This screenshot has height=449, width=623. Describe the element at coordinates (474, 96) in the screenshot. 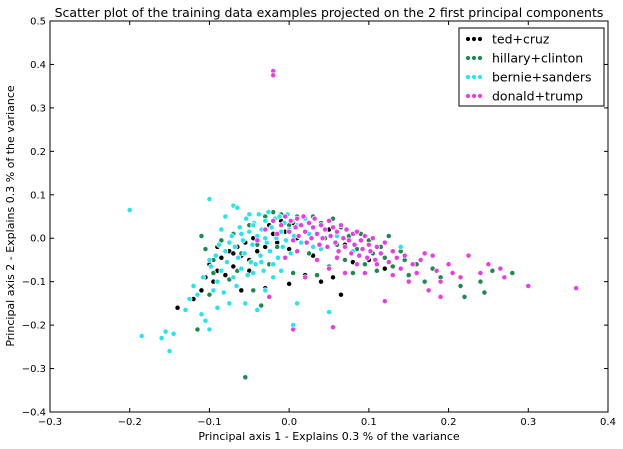

I see `legend-marker-donald-trump` at that location.